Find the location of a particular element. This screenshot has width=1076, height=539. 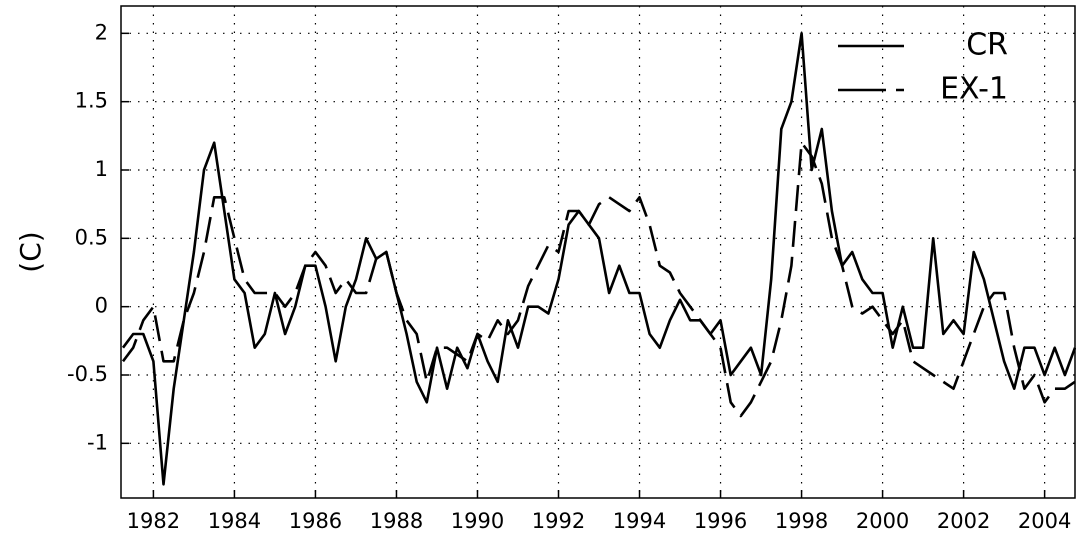

y-axis-label: (C) is located at coordinates (30, 251).